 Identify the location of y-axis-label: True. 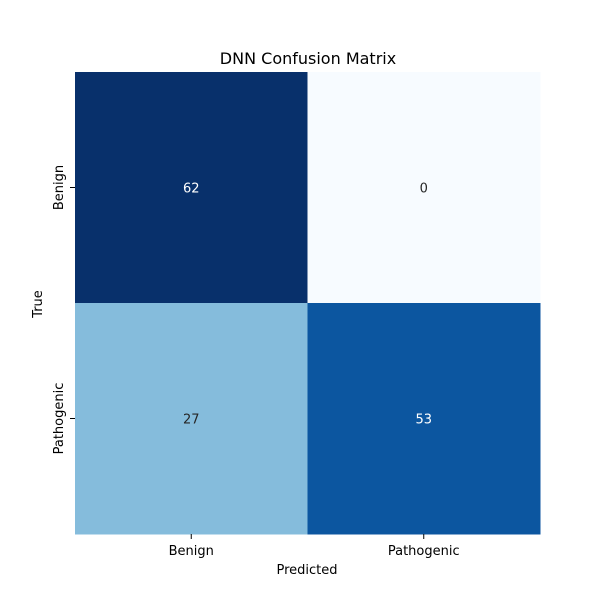
(38, 304).